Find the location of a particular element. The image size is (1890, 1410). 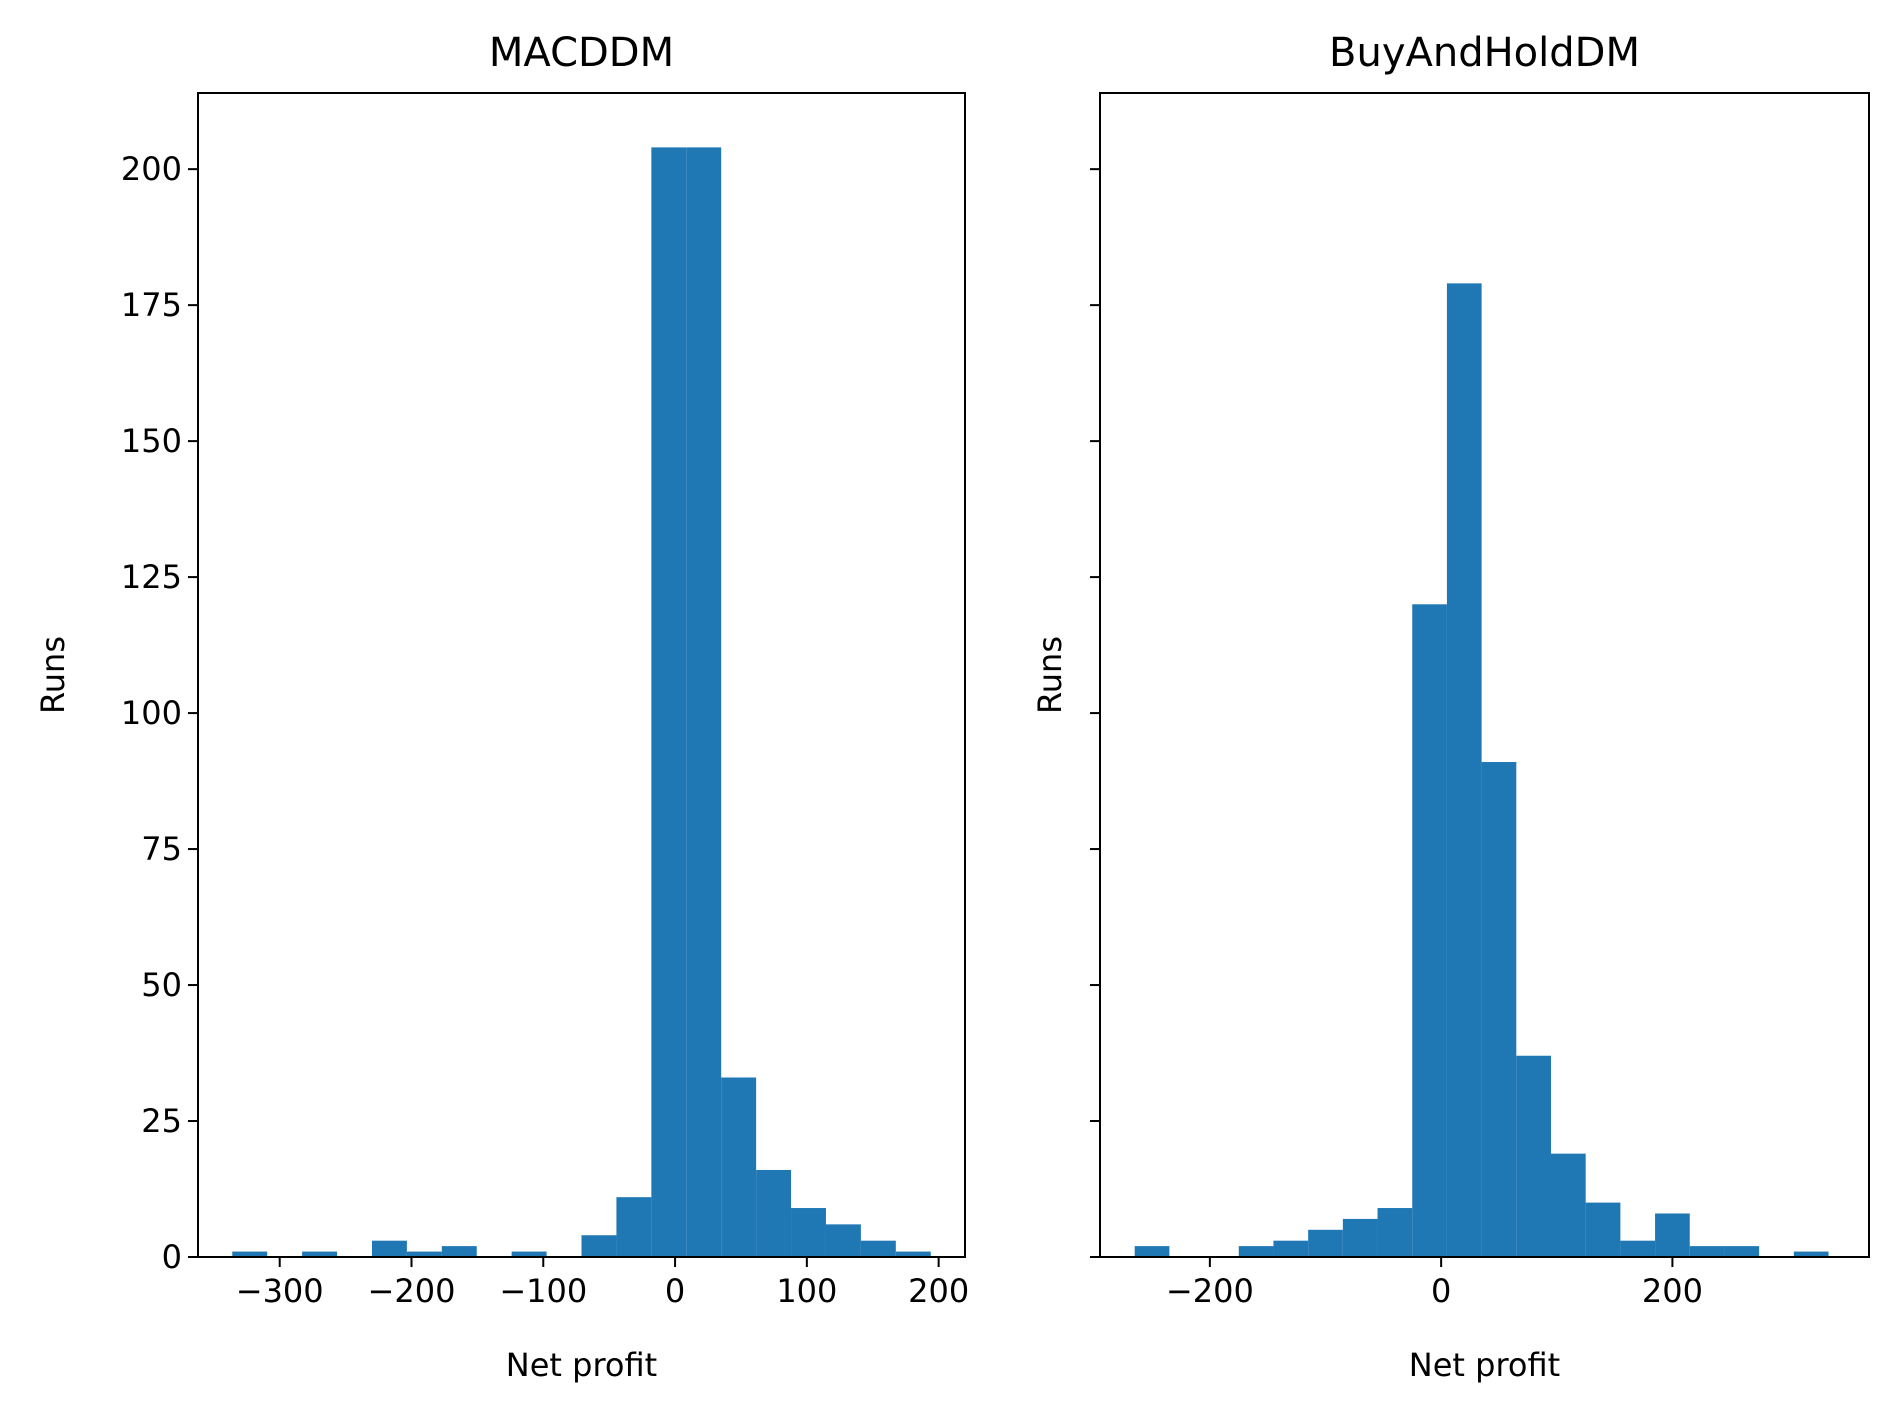

y-tick-label: 50 is located at coordinates (161, 985).